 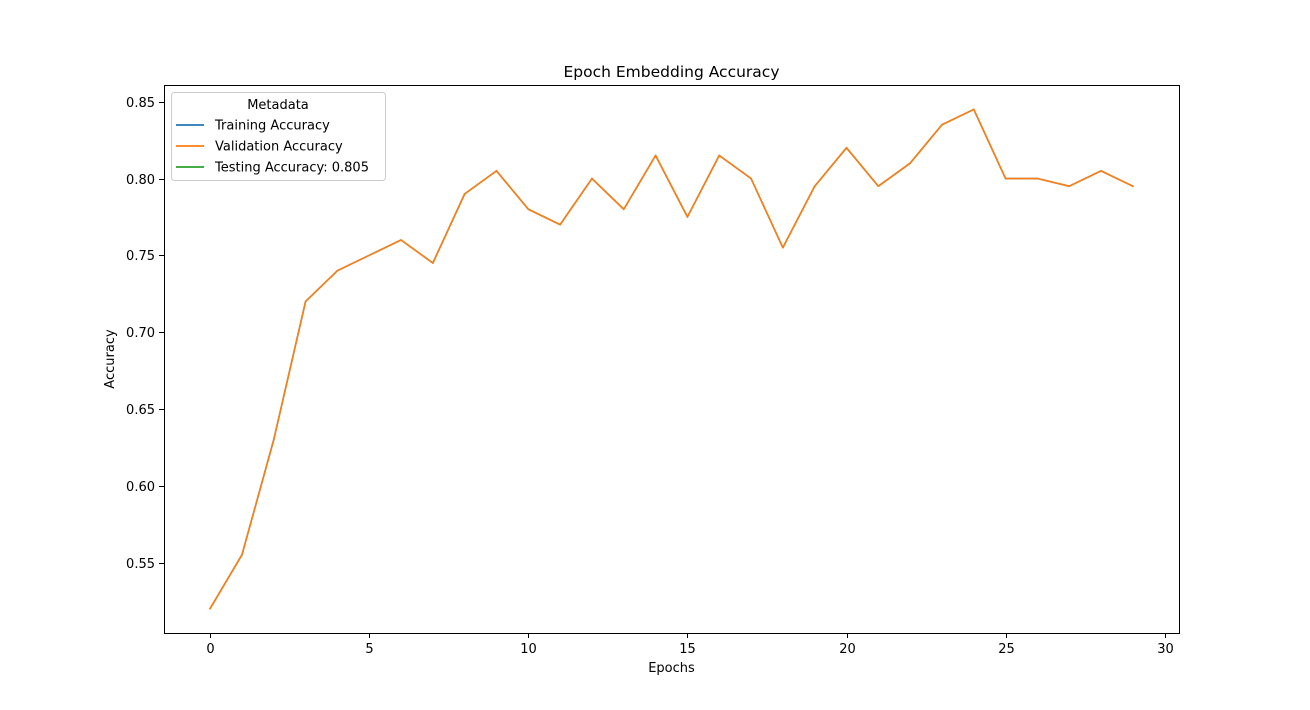 I want to click on legend-entry: Testing Accuracy: 0.805, so click(x=272, y=168).